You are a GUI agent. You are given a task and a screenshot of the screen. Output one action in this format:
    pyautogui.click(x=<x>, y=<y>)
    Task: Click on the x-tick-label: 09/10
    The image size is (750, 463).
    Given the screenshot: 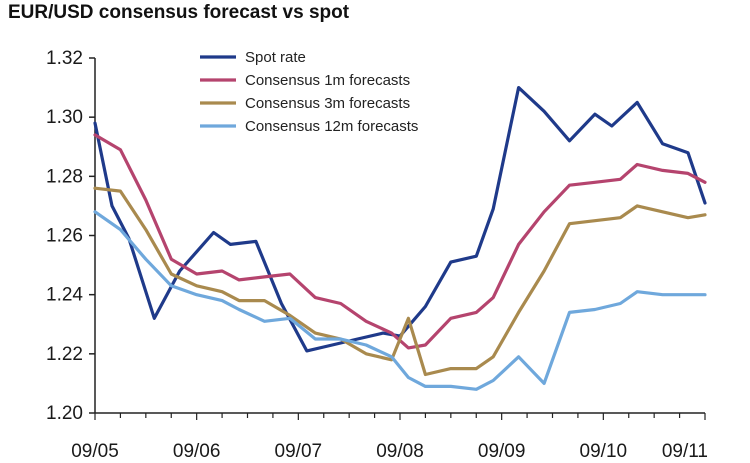 What is the action you would take?
    pyautogui.click(x=604, y=451)
    